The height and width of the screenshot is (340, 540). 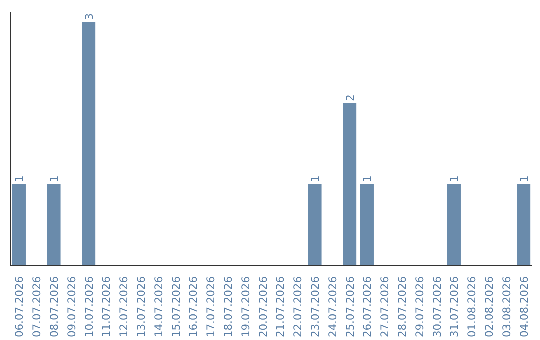 I want to click on x-tick-label: 21.07.2026, so click(x=281, y=307).